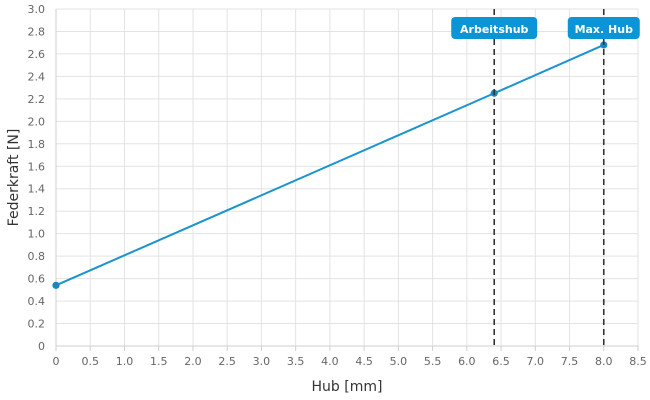 The image size is (650, 400). What do you see at coordinates (37, 234) in the screenshot?
I see `y-tick-label: 1.0` at bounding box center [37, 234].